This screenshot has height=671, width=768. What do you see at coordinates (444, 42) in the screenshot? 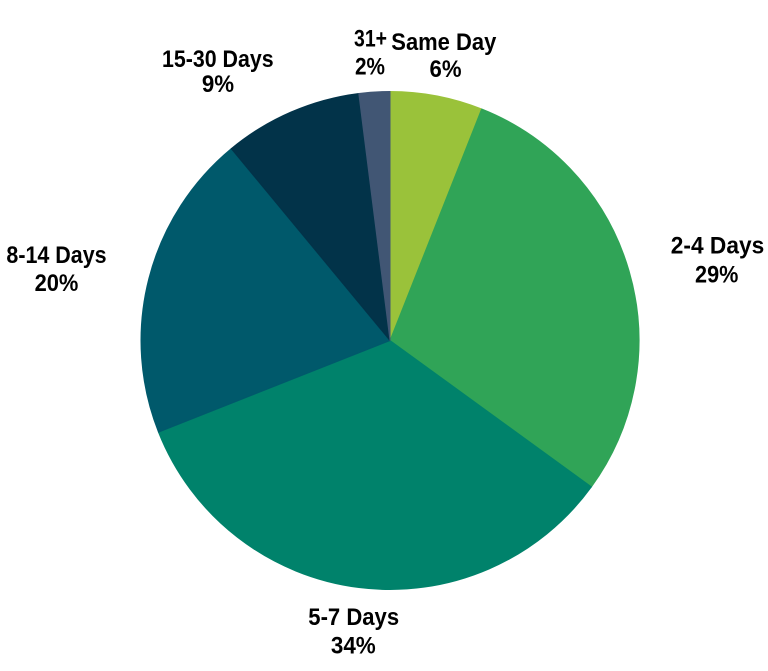
I see `svg-text: Same Day` at bounding box center [444, 42].